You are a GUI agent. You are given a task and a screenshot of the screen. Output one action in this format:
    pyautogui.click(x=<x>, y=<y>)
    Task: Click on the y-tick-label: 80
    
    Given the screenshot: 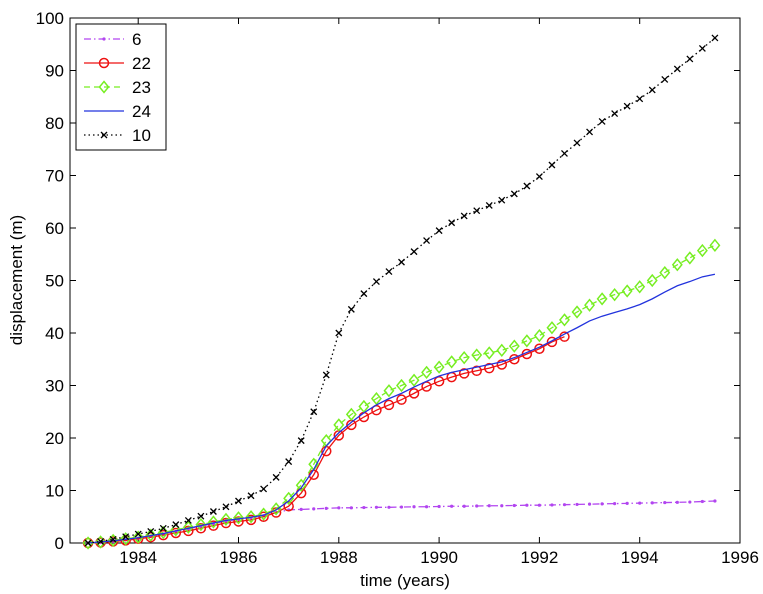 What is the action you would take?
    pyautogui.click(x=54, y=123)
    